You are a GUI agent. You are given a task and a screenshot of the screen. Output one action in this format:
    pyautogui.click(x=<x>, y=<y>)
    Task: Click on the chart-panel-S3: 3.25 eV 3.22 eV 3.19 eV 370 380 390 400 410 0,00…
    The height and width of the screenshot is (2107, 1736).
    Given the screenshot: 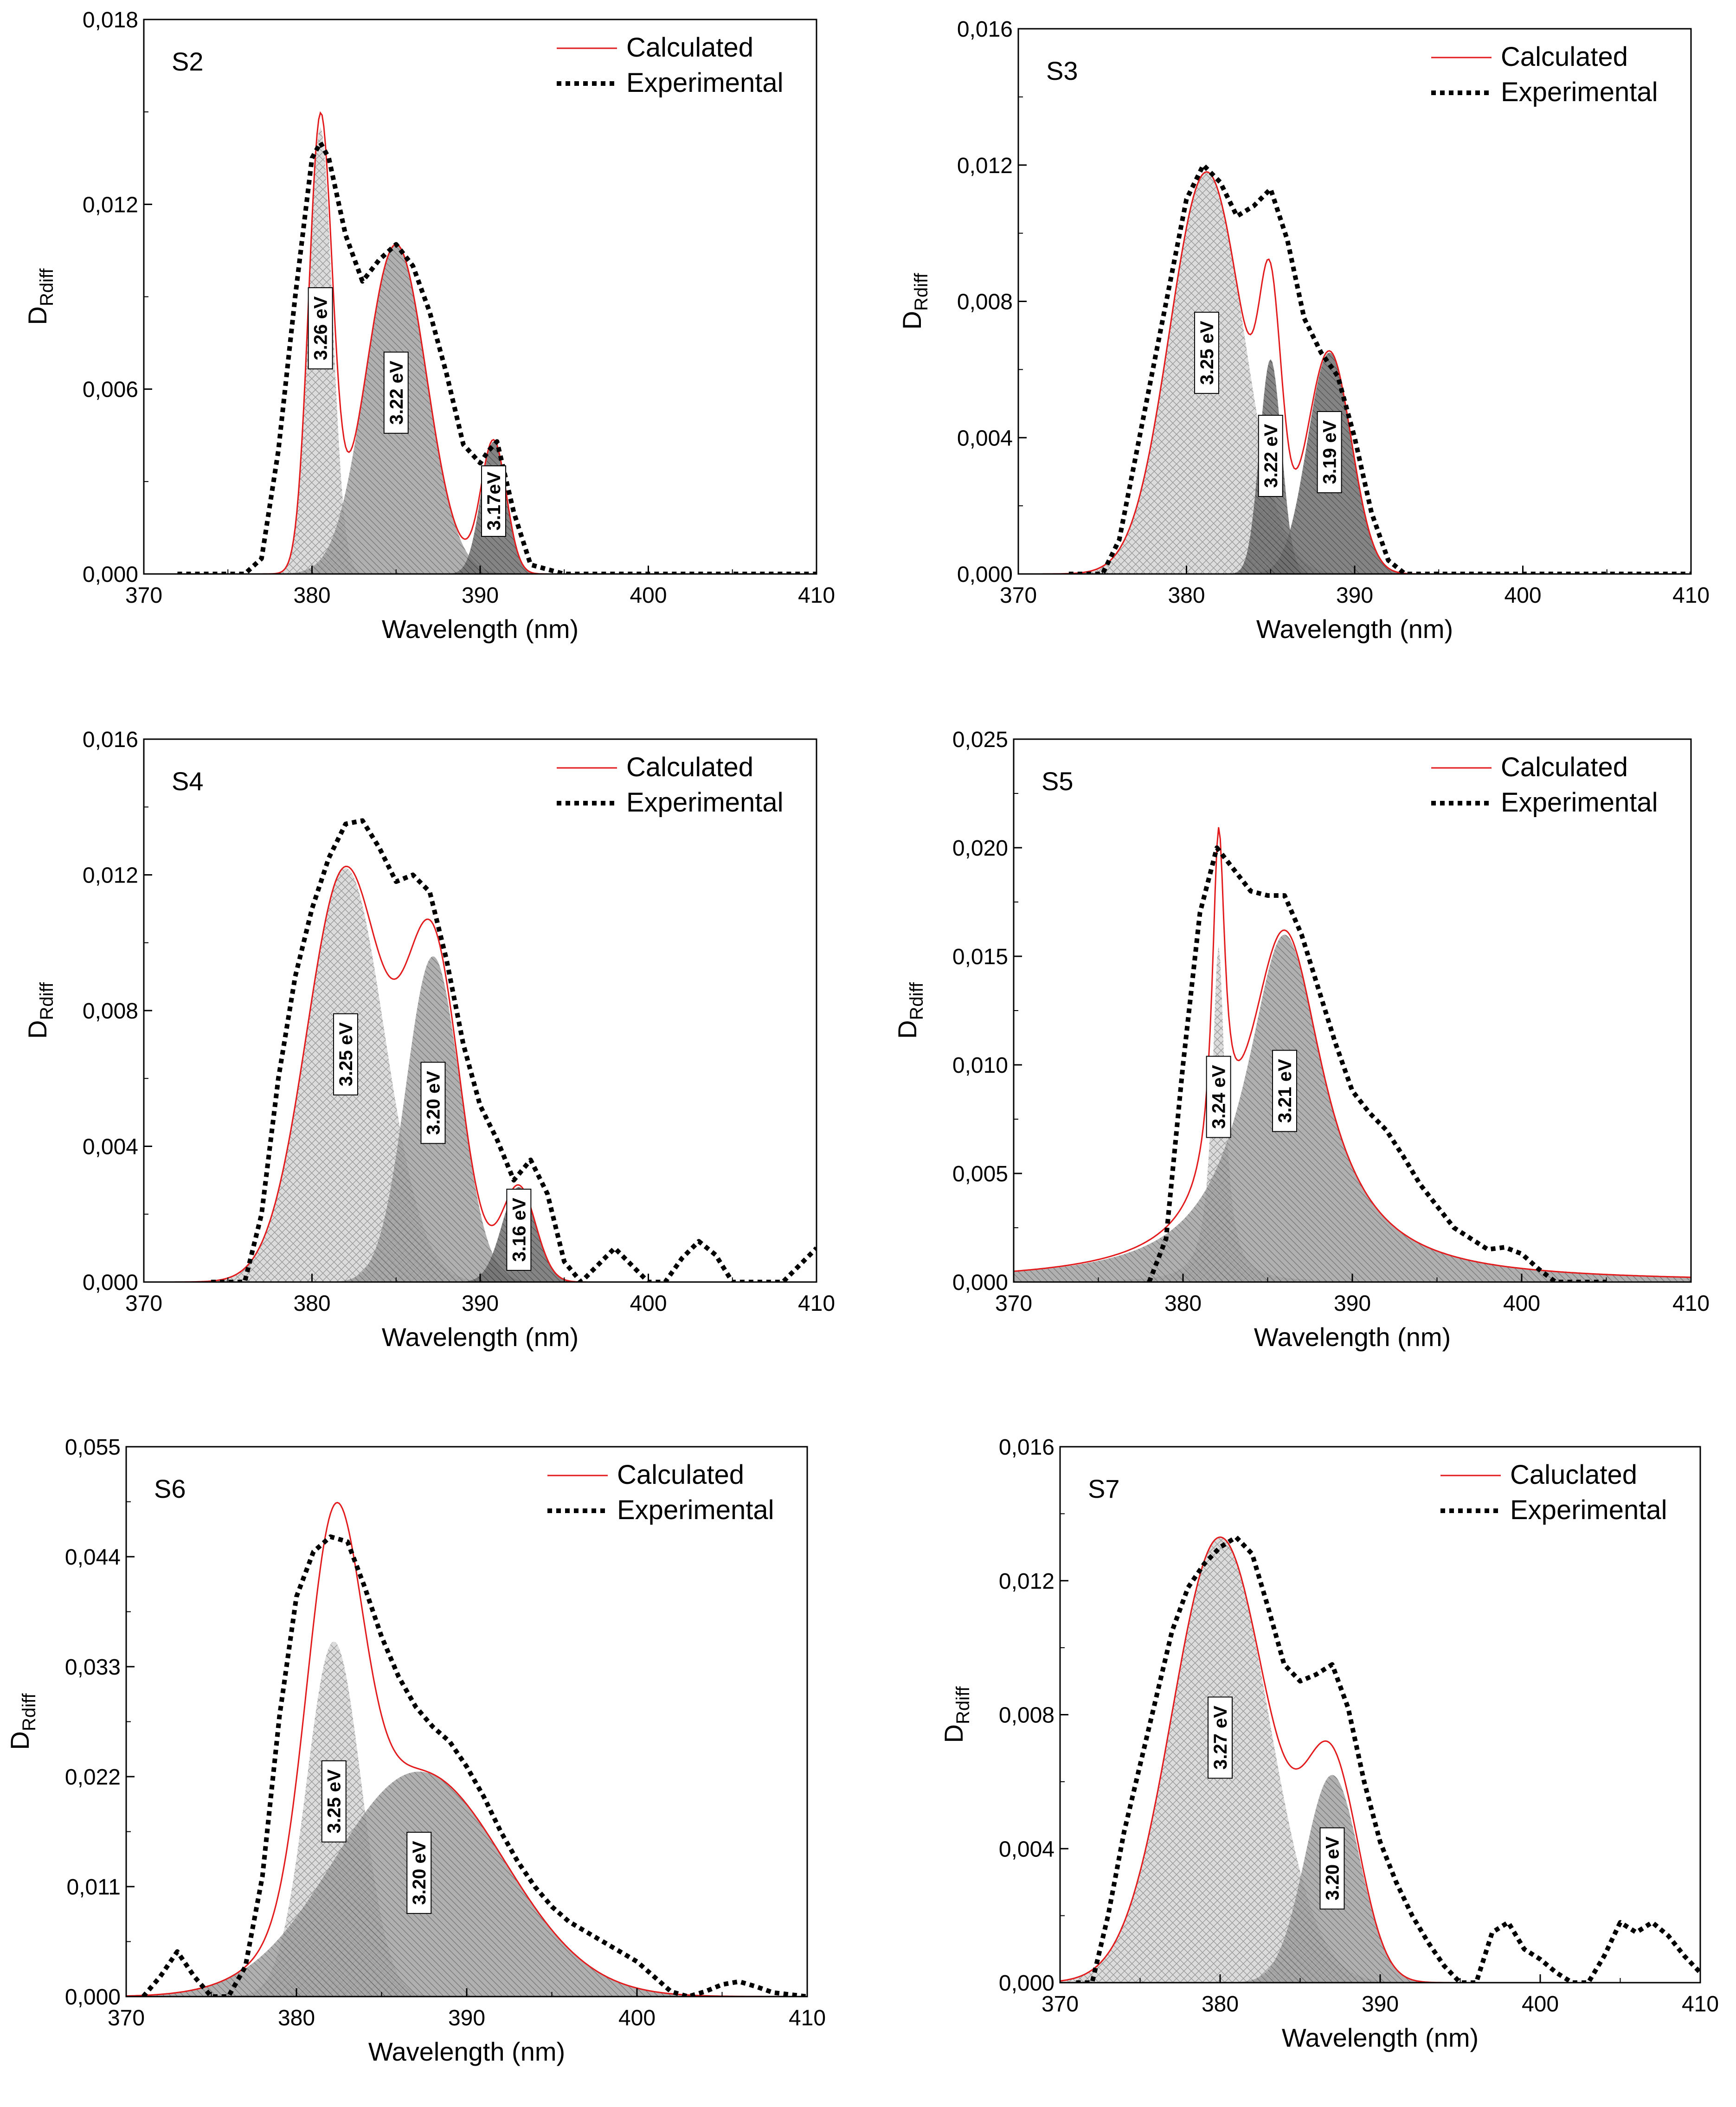 What is the action you would take?
    pyautogui.click(x=1303, y=330)
    